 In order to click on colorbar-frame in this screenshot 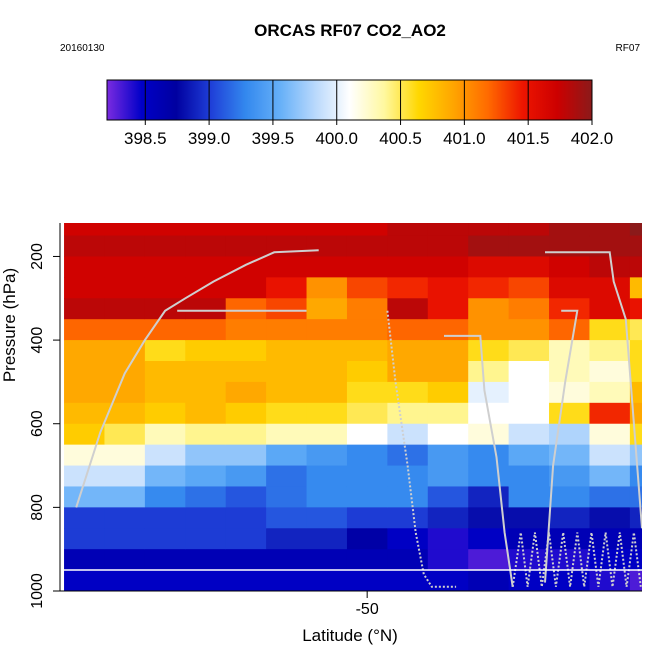, I will do `click(349, 100)`.